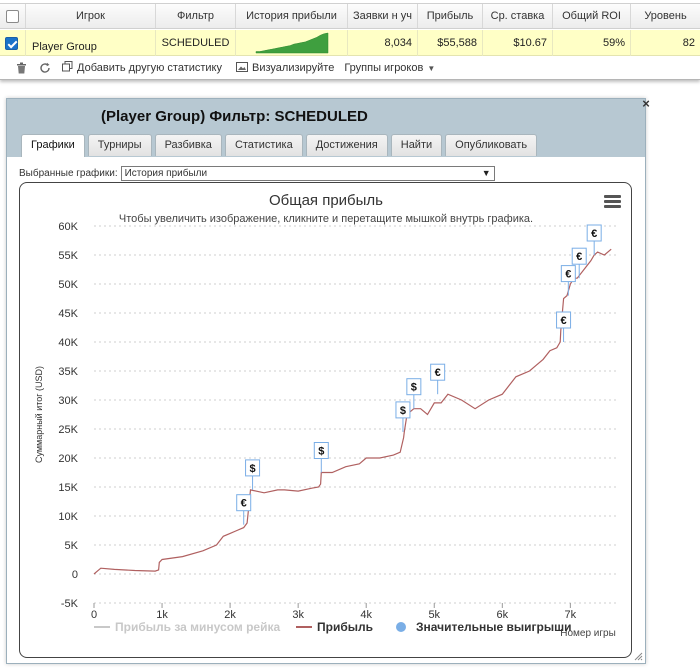  Describe the element at coordinates (307, 173) in the screenshot. I see `chart-select-dropdown: История прибыли ▼` at that location.